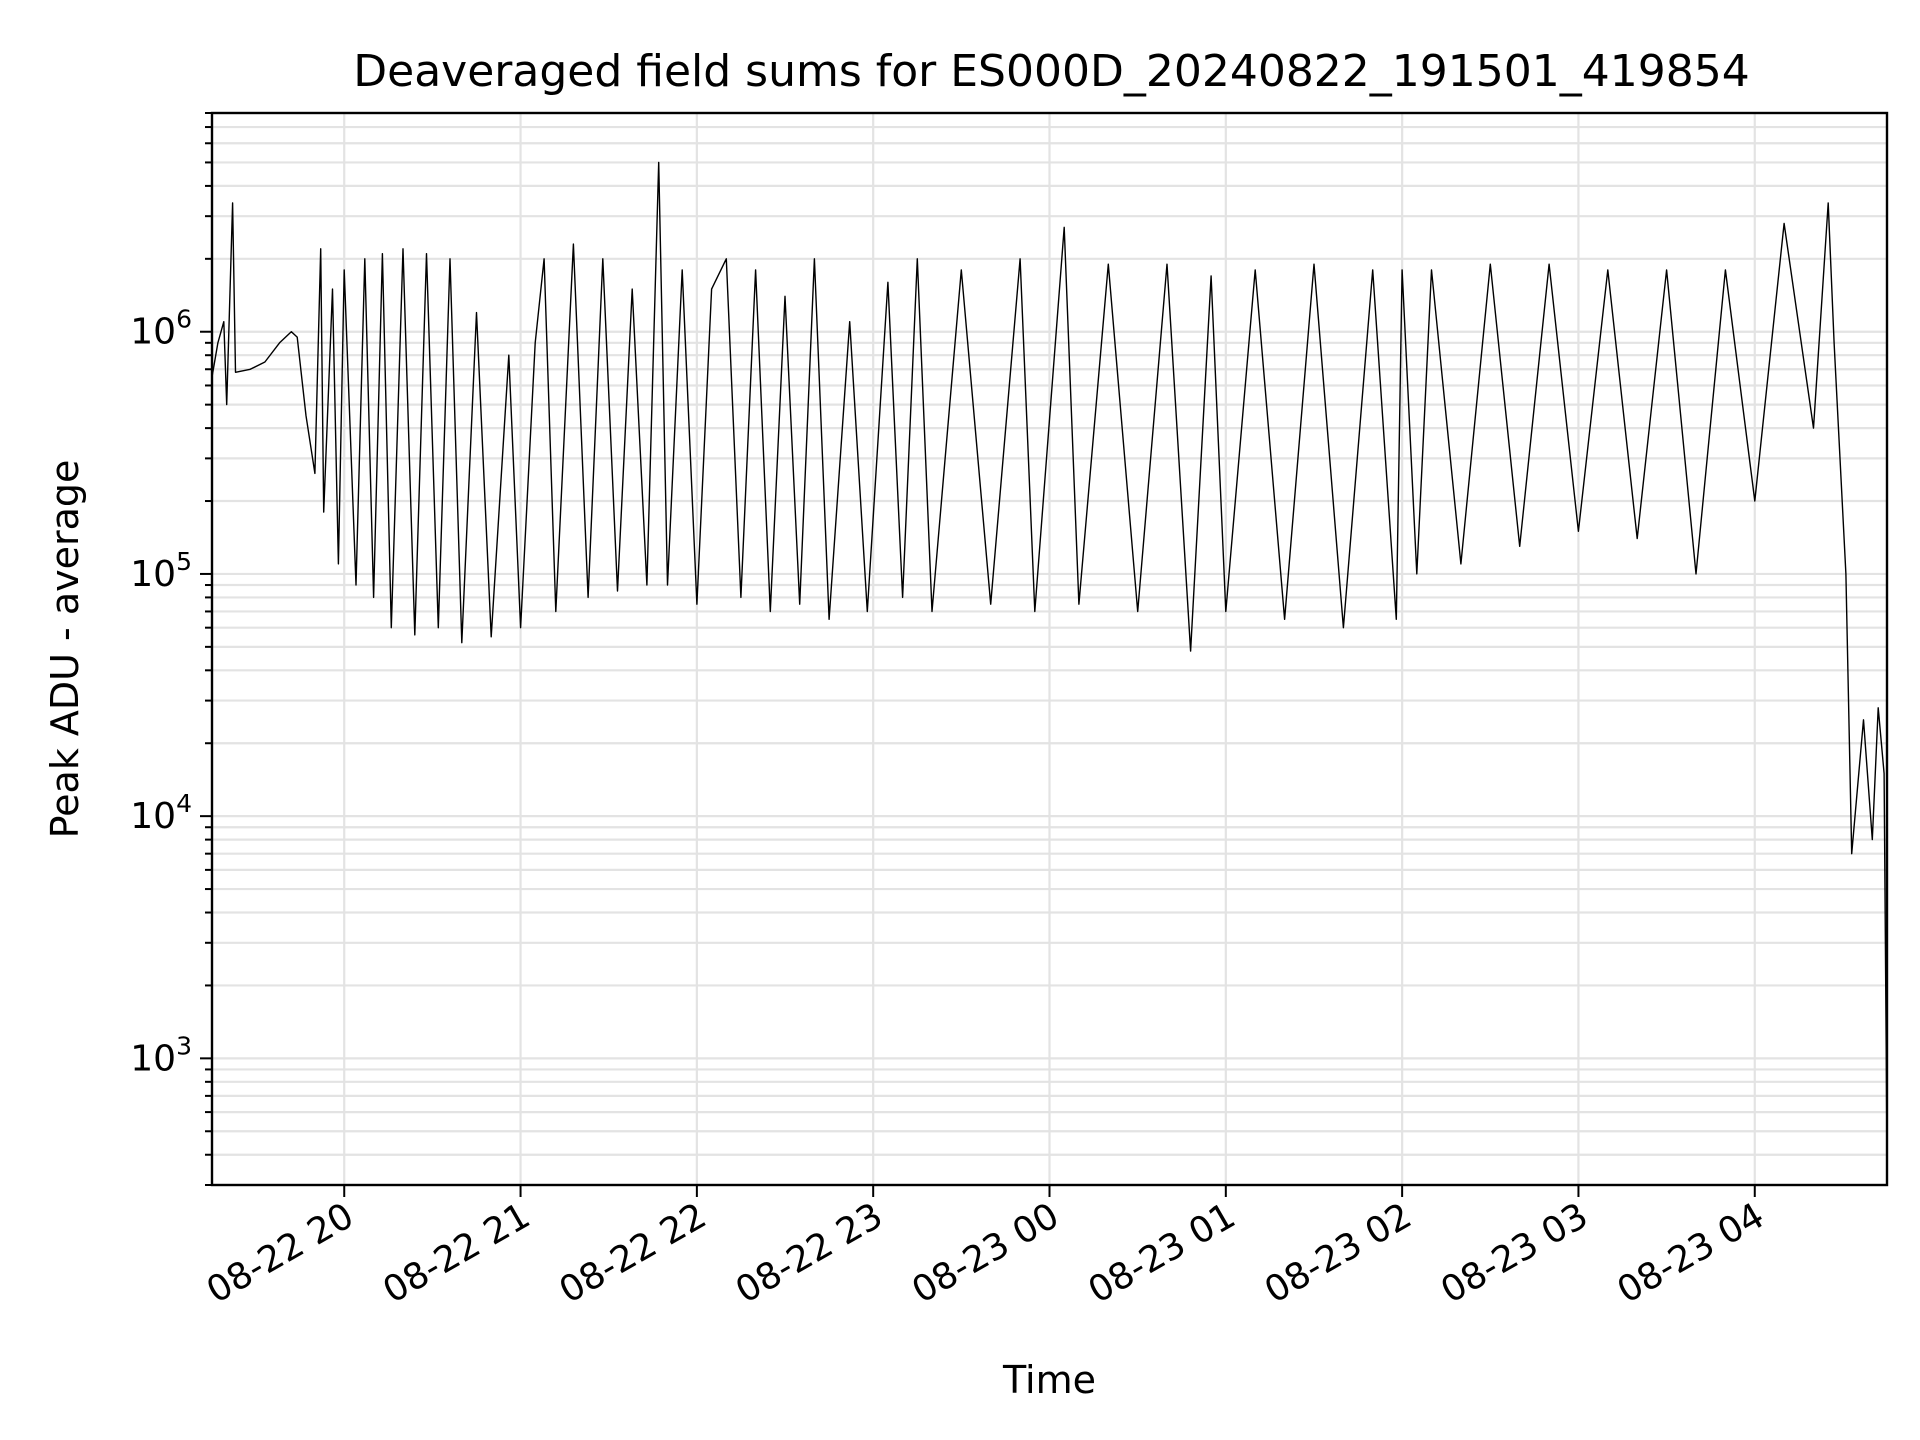 The image size is (1920, 1440). I want to click on y-tick-label: 10⁴, so click(161, 813).